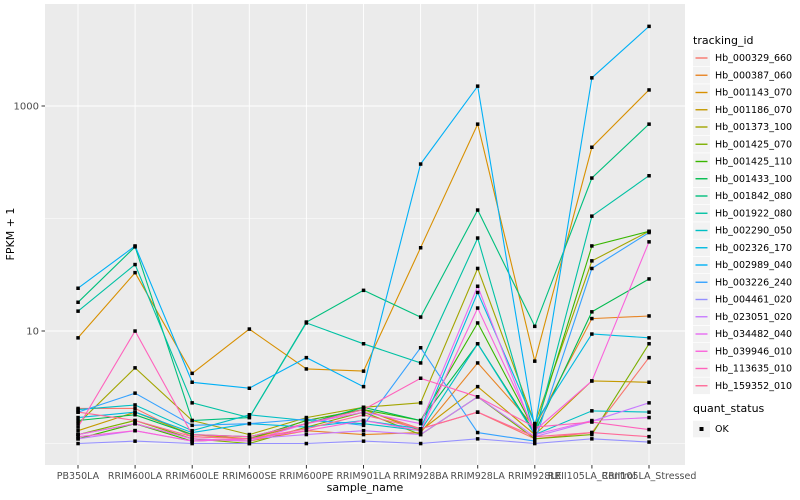  Describe the element at coordinates (753, 282) in the screenshot. I see `legend-label: Hb_003226_240` at that location.